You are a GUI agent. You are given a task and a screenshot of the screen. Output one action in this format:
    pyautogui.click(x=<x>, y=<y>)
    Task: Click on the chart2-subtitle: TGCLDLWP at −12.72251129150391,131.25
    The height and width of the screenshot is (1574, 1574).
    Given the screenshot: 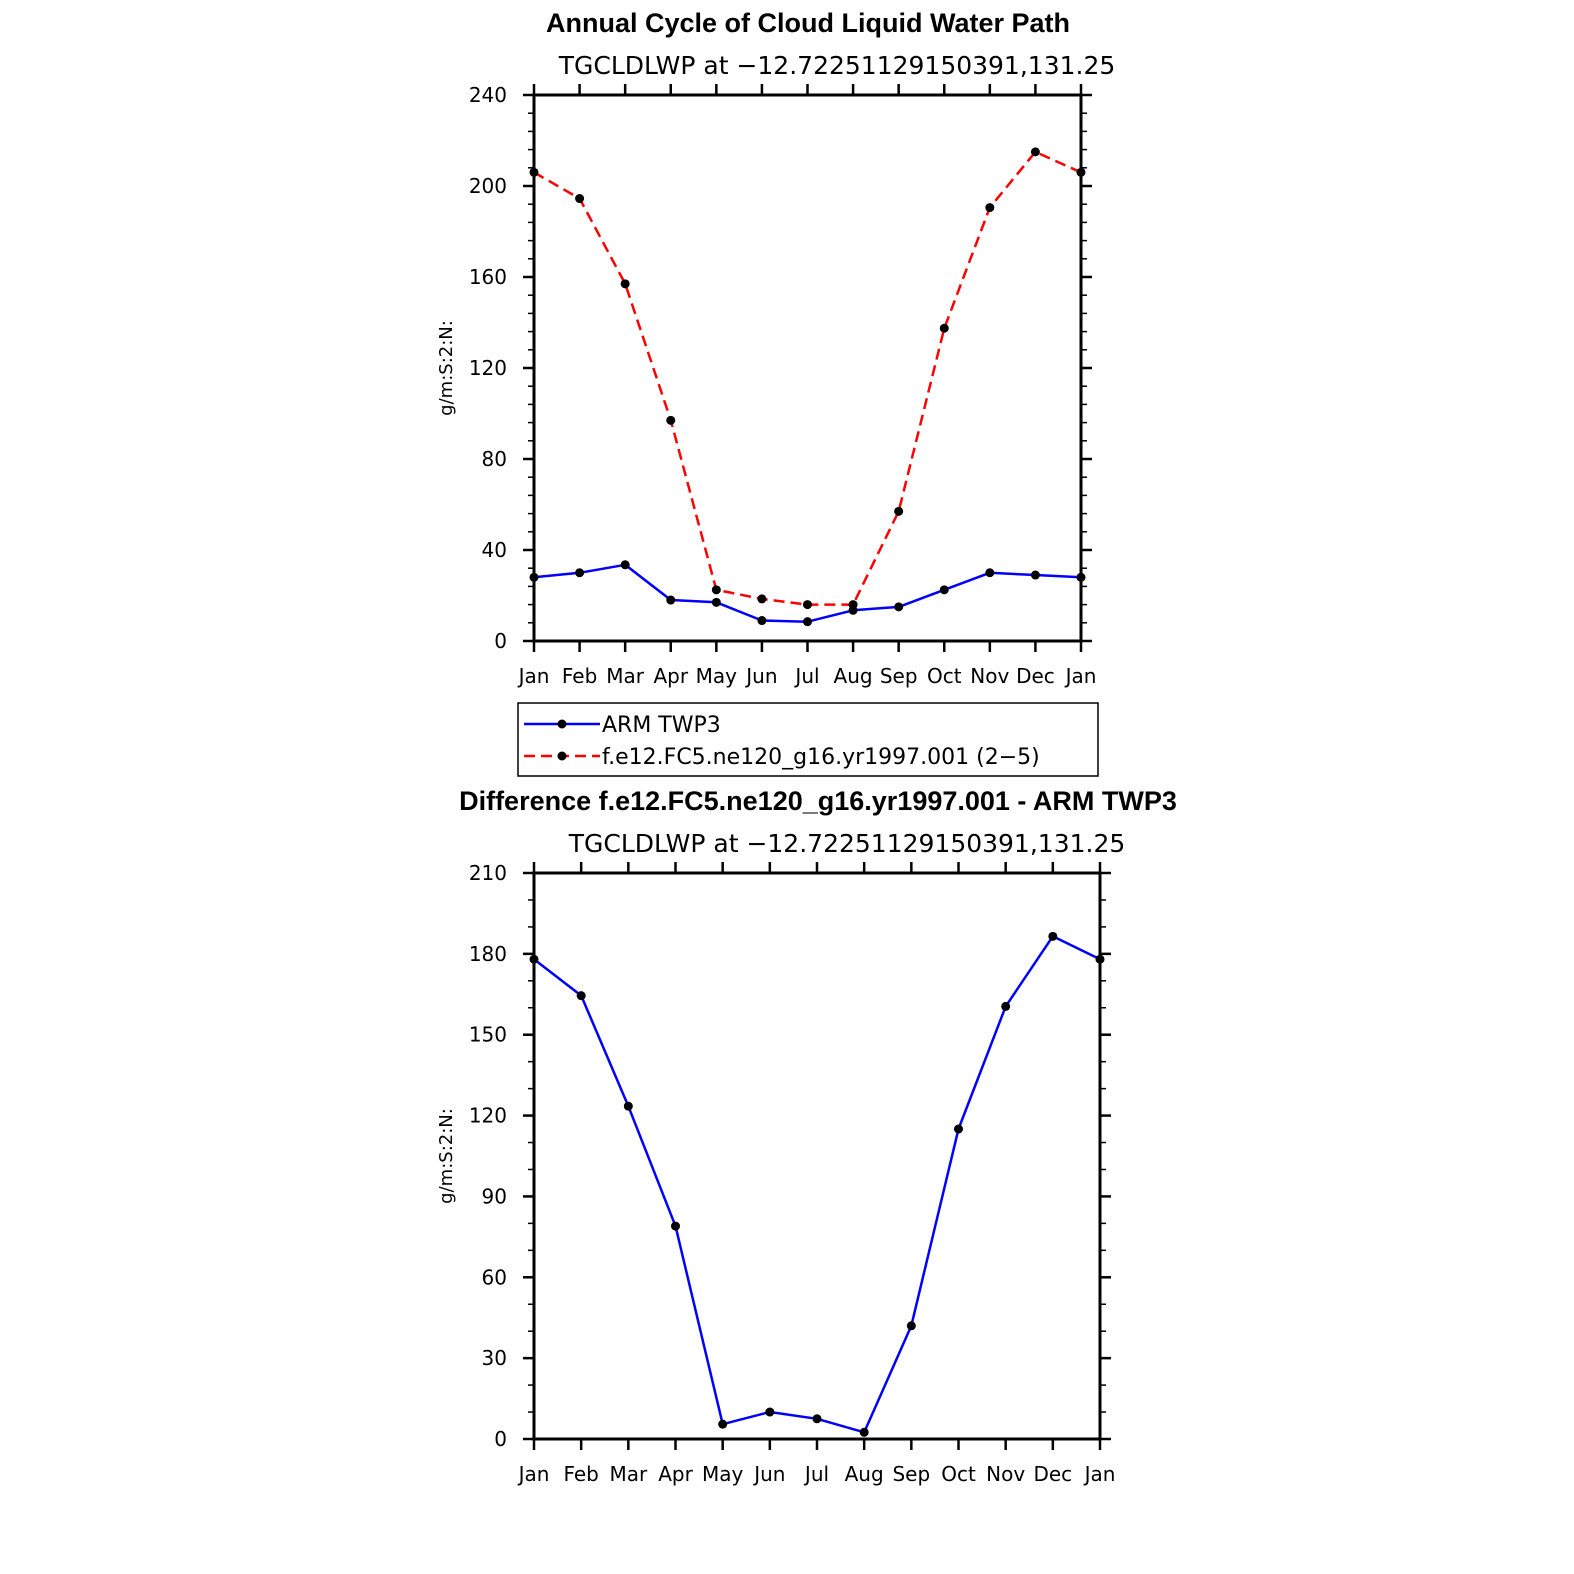 What is the action you would take?
    pyautogui.click(x=847, y=843)
    